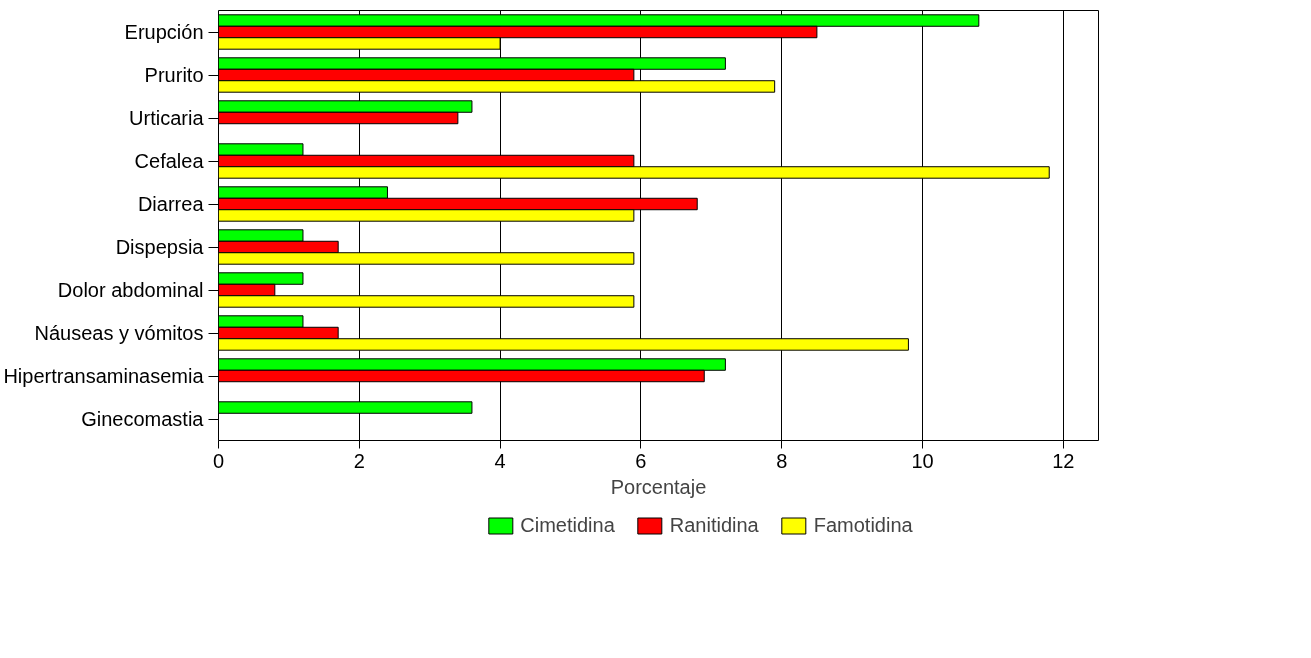 This screenshot has width=1311, height=658. What do you see at coordinates (782, 460) in the screenshot?
I see `x-tick-label: 8` at bounding box center [782, 460].